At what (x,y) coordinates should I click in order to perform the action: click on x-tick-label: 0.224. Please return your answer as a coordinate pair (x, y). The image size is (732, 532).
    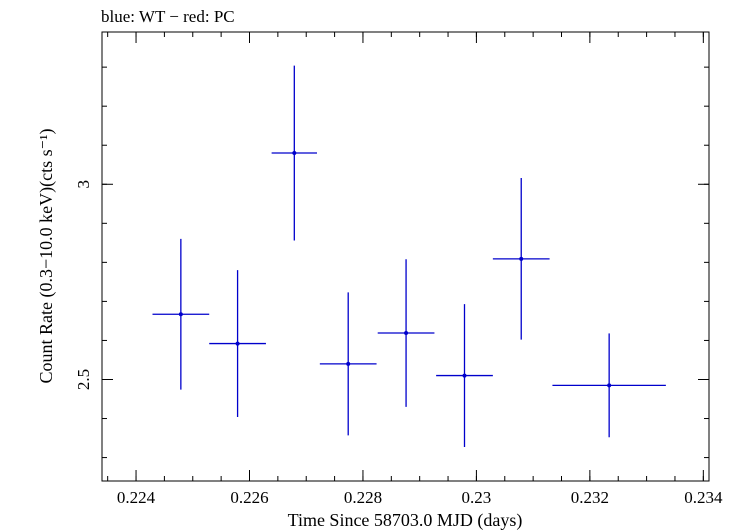
    Looking at the image, I should click on (136, 497).